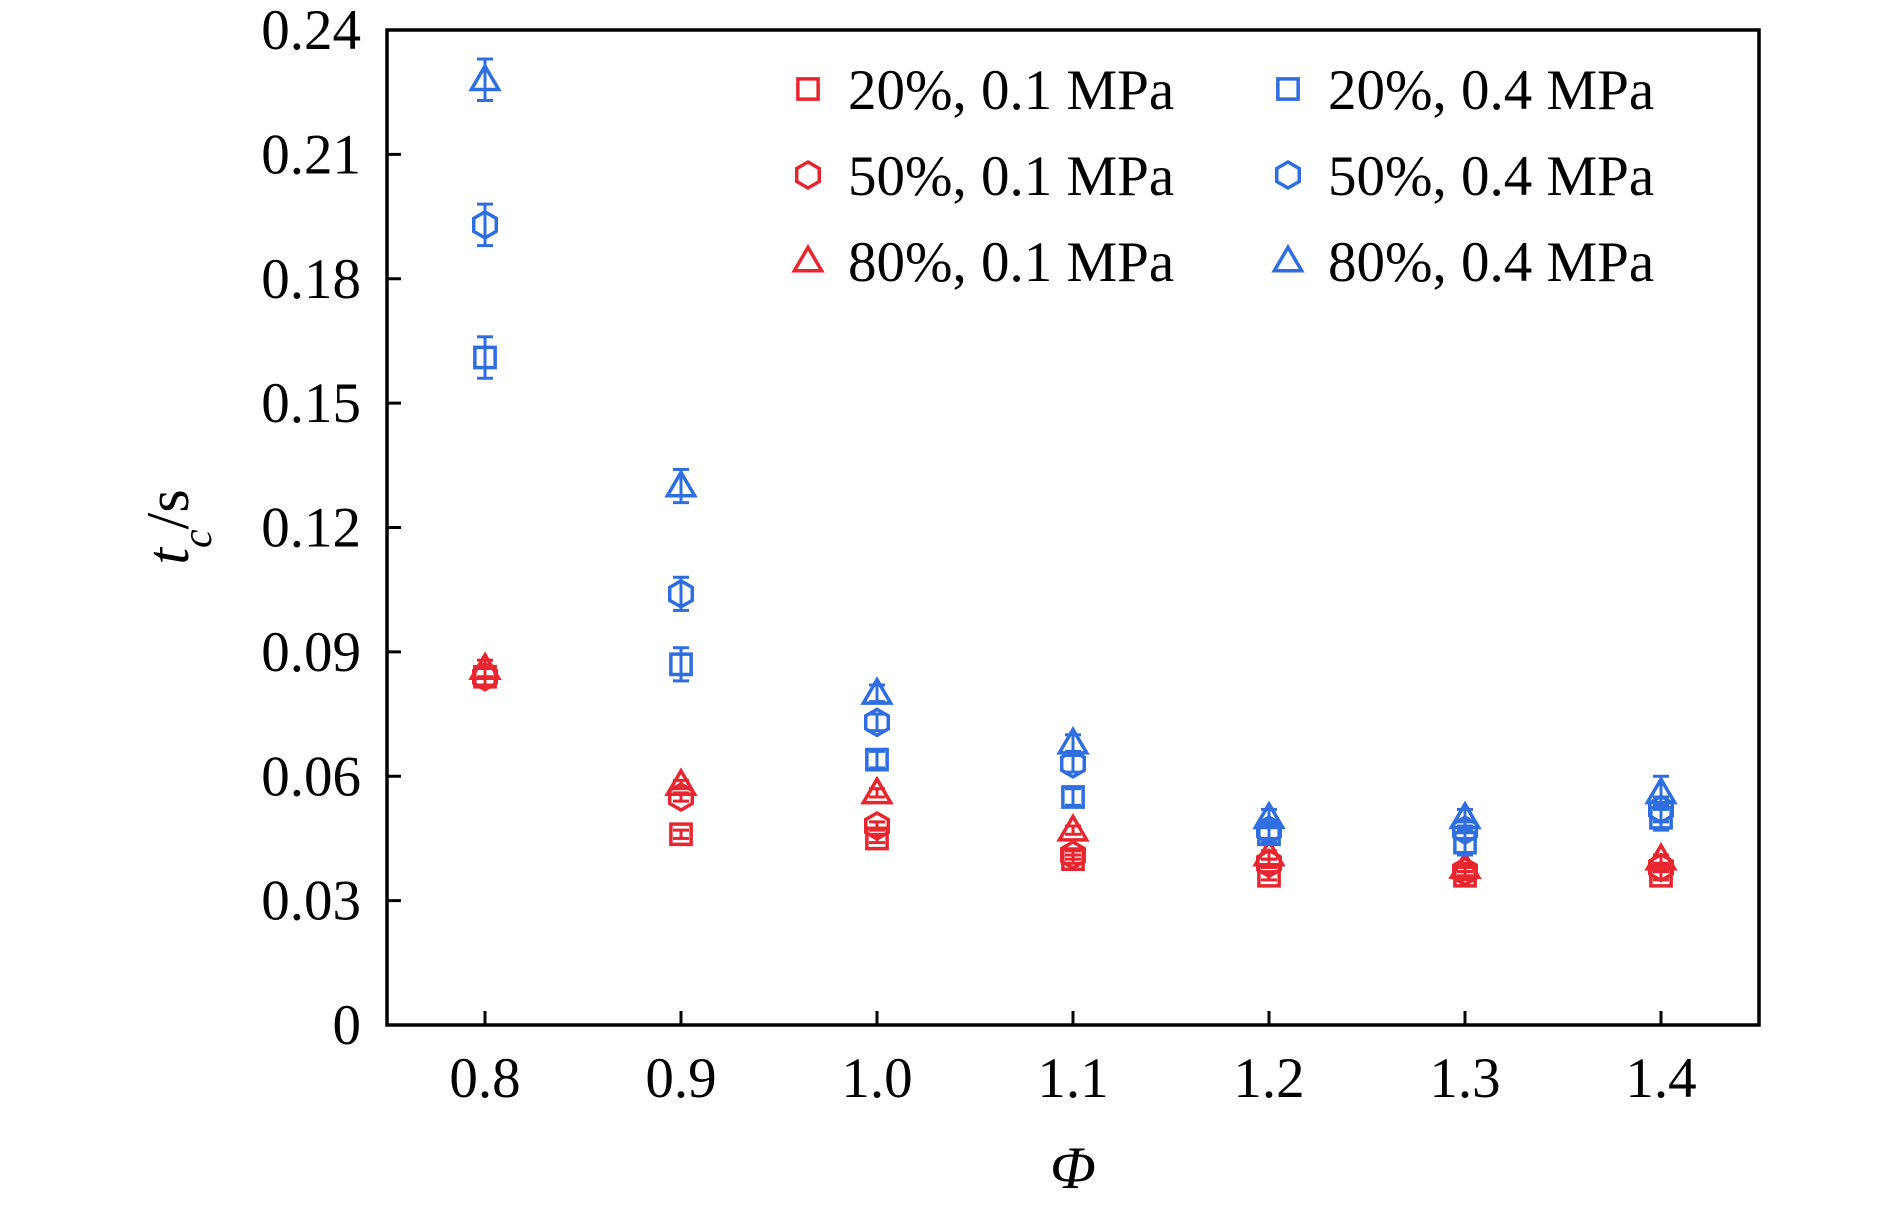 The height and width of the screenshot is (1207, 1890). I want to click on y-tick-label: 0.12, so click(311, 528).